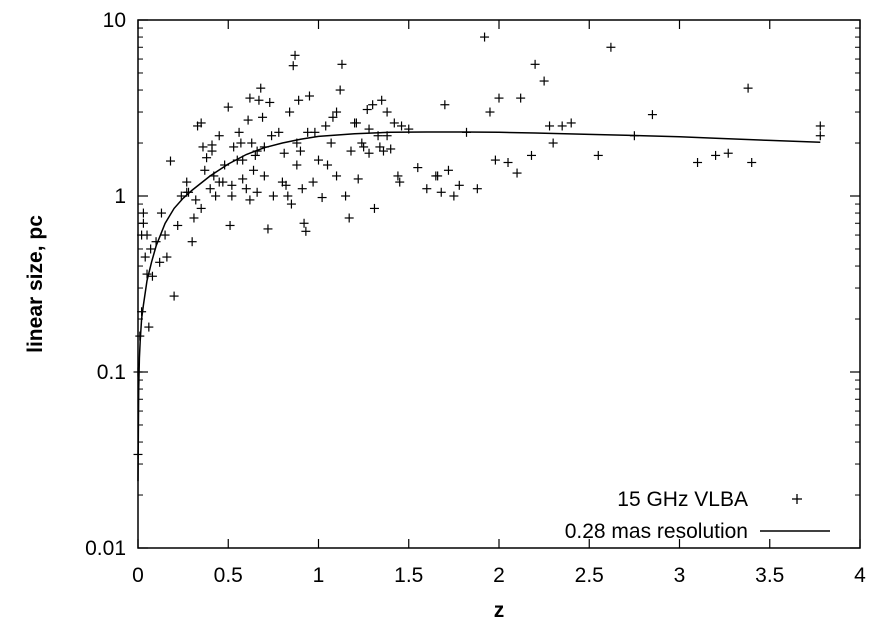 The image size is (871, 623). I want to click on x-tick-label: 2.5, so click(589, 575).